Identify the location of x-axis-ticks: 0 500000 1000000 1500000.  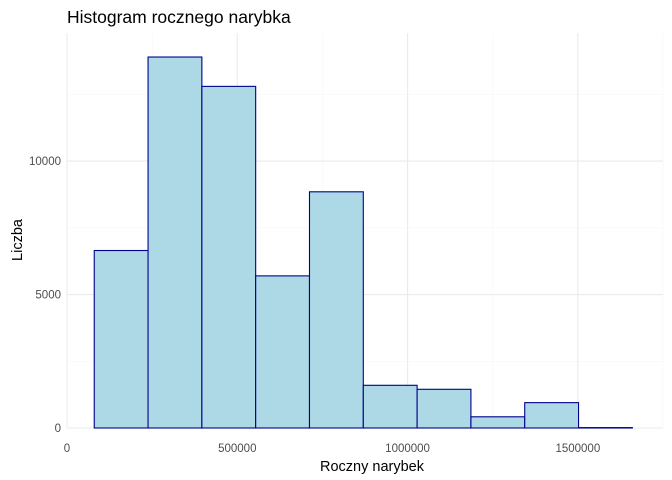
(332, 449).